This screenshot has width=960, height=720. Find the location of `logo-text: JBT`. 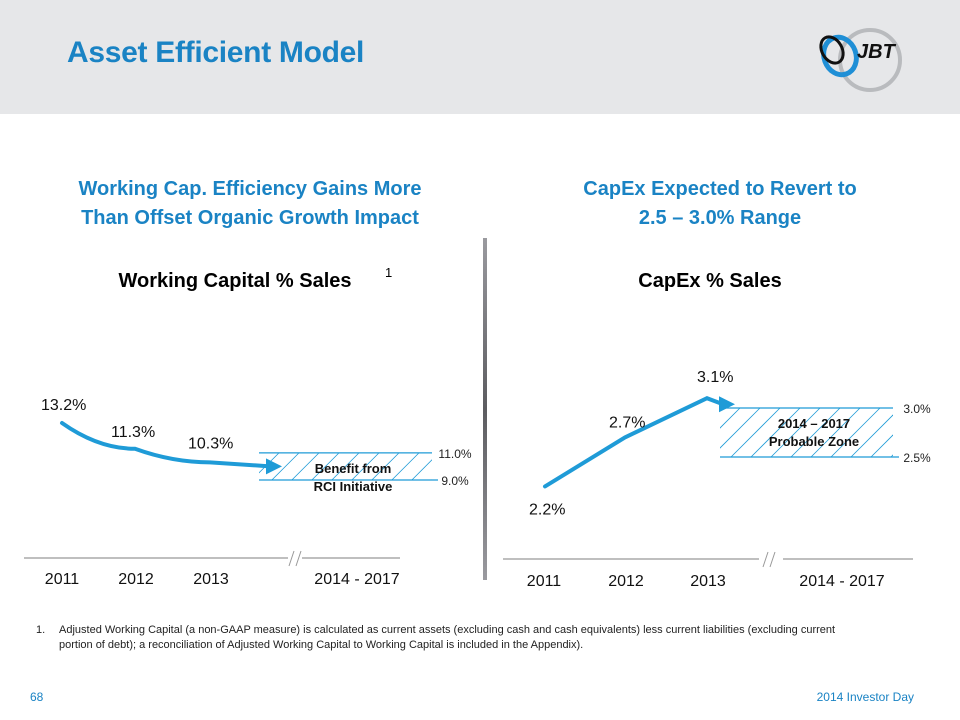

logo-text: JBT is located at coordinates (877, 52).